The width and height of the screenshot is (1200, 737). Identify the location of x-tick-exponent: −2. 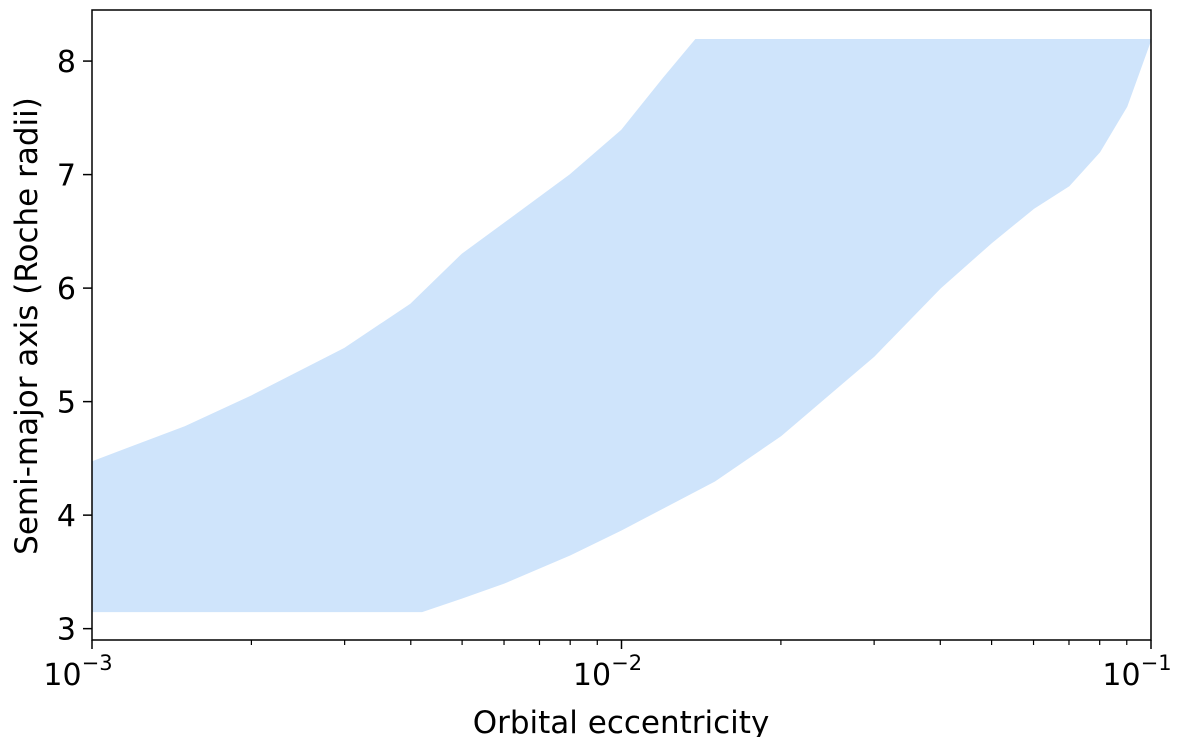
(626, 663).